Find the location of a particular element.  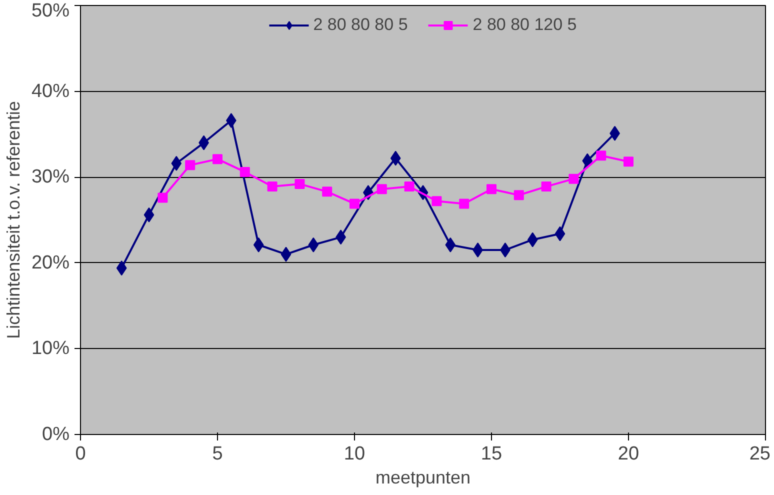

legend-label: 2 80 80 120 5 is located at coordinates (524, 25).